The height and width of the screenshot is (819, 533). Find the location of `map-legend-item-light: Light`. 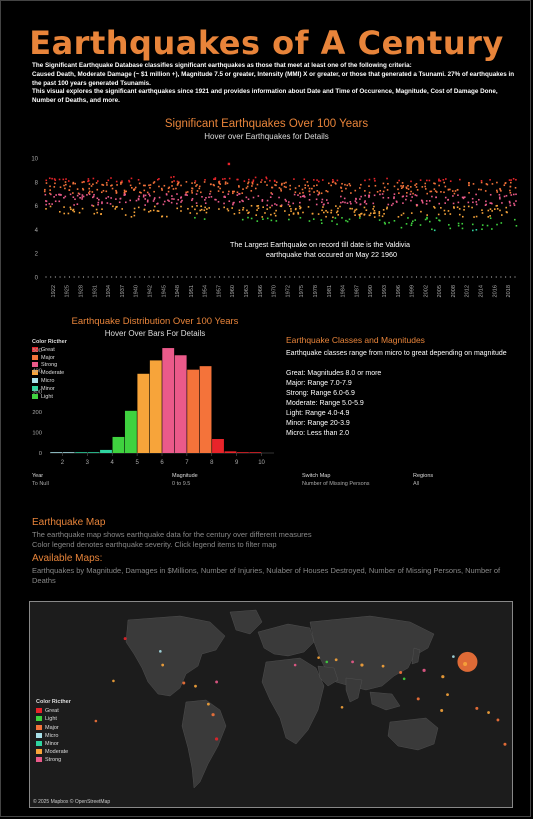

map-legend-item-light: Light is located at coordinates (53, 719).